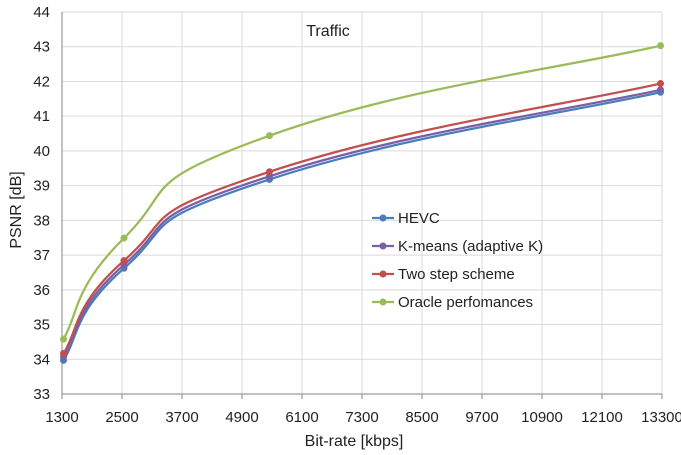 The image size is (681, 455). I want to click on y-tick-label: 35, so click(41, 325).